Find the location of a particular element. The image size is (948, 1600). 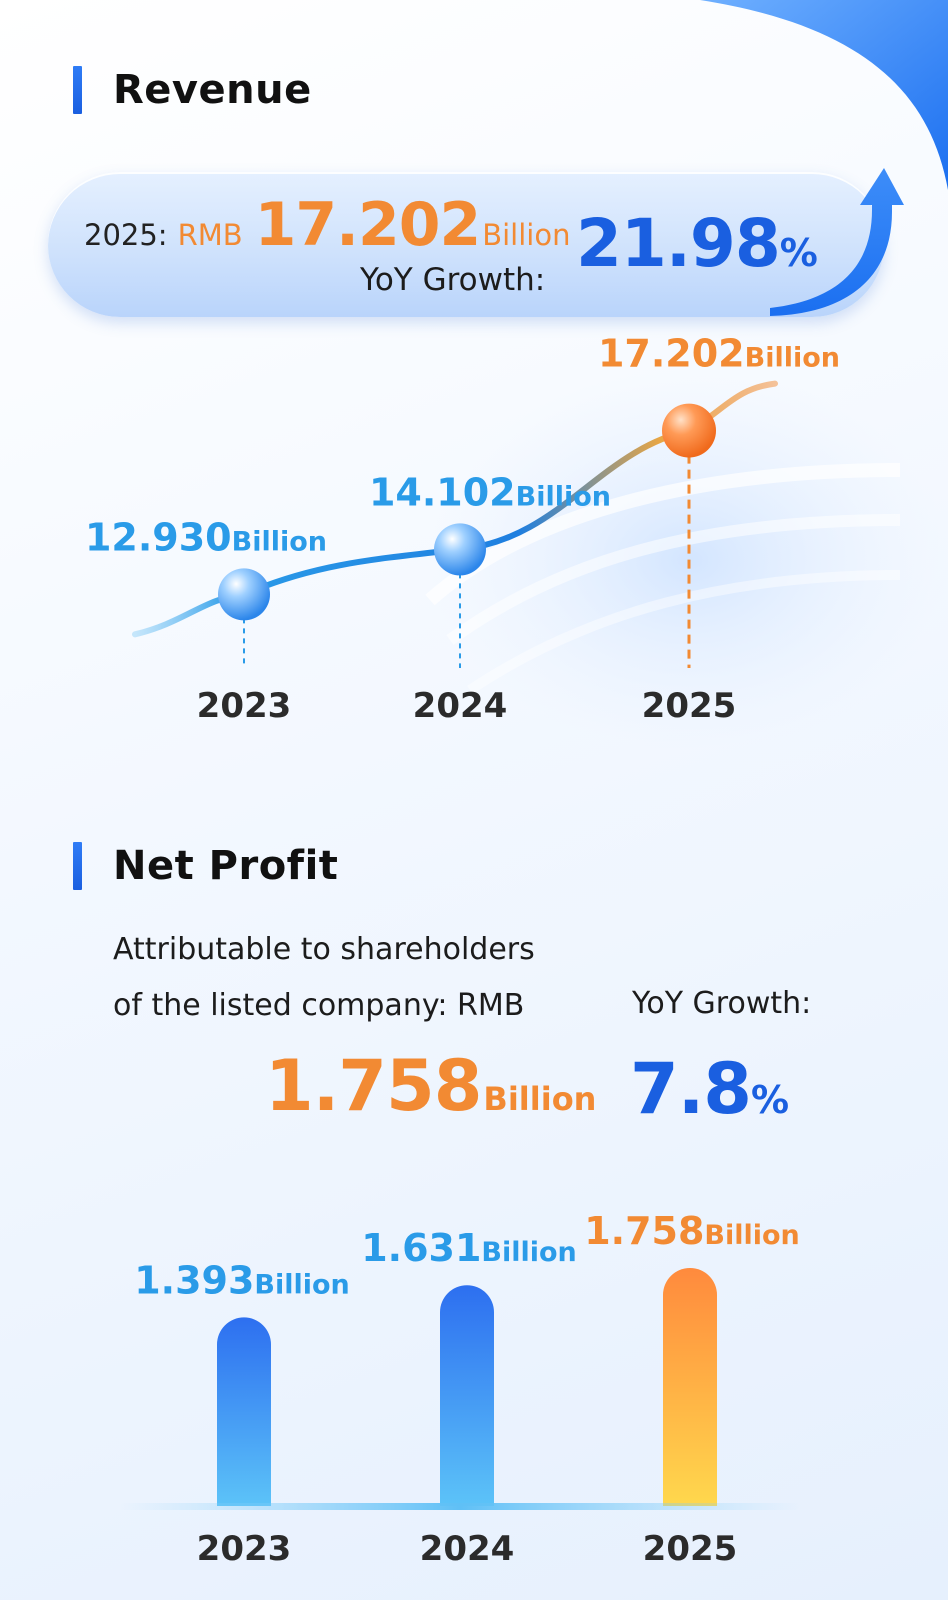

net-profit-desc-line2: of the listed company: RMB is located at coordinates (319, 1005).